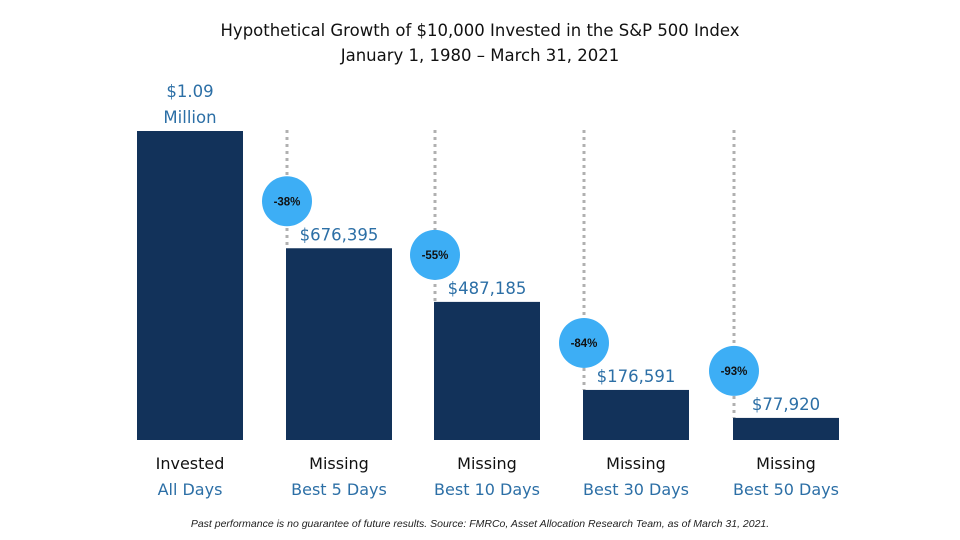 The width and height of the screenshot is (960, 540). Describe the element at coordinates (786, 489) in the screenshot. I see `category-label-sub: Best 50 Days` at that location.